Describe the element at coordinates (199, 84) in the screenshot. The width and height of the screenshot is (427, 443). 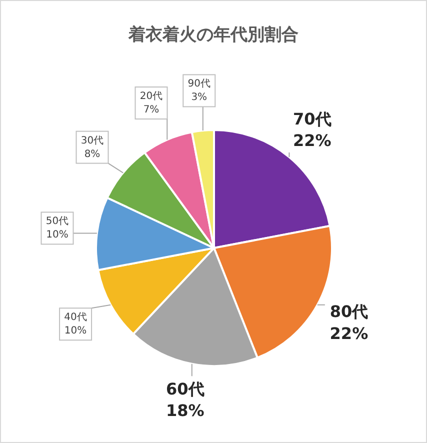
I see `slice-label: 90代` at that location.